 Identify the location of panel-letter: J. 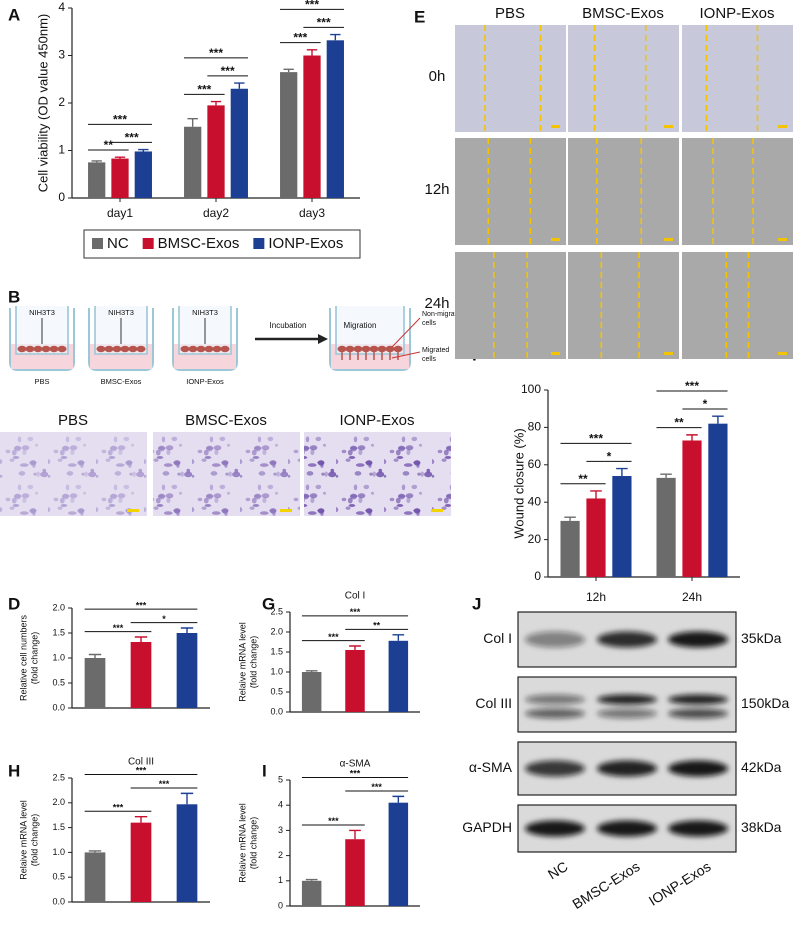
(476, 603).